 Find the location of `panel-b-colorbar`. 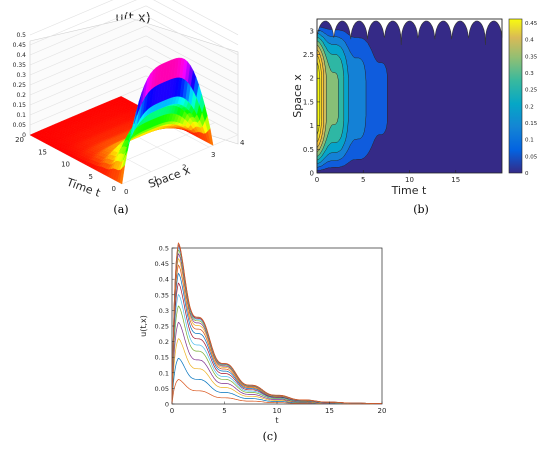

panel-b-colorbar is located at coordinates (515, 96).